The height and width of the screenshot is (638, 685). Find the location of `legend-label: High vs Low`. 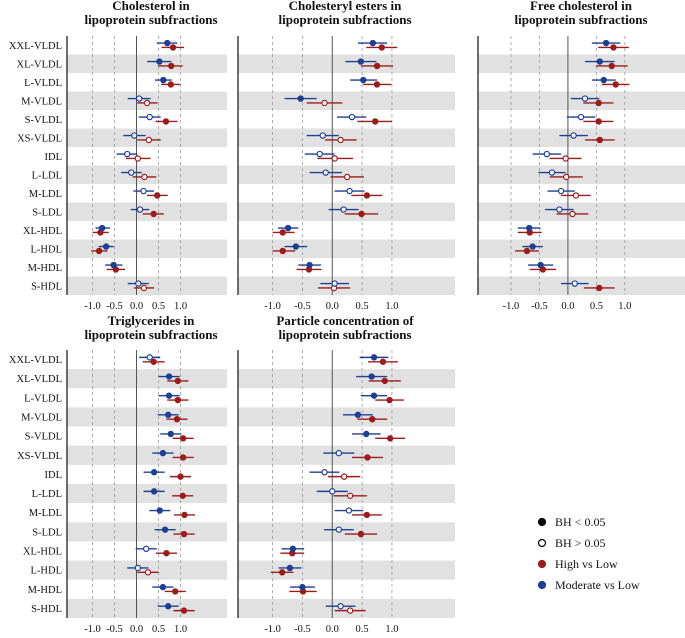

legend-label: High vs Low is located at coordinates (586, 564).